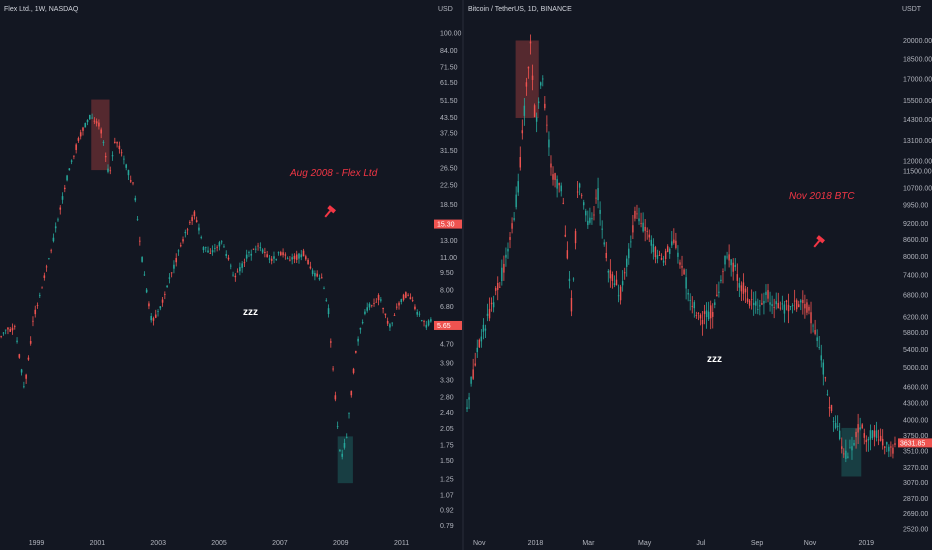  I want to click on price-tick-label: 5000.00, so click(915, 368).